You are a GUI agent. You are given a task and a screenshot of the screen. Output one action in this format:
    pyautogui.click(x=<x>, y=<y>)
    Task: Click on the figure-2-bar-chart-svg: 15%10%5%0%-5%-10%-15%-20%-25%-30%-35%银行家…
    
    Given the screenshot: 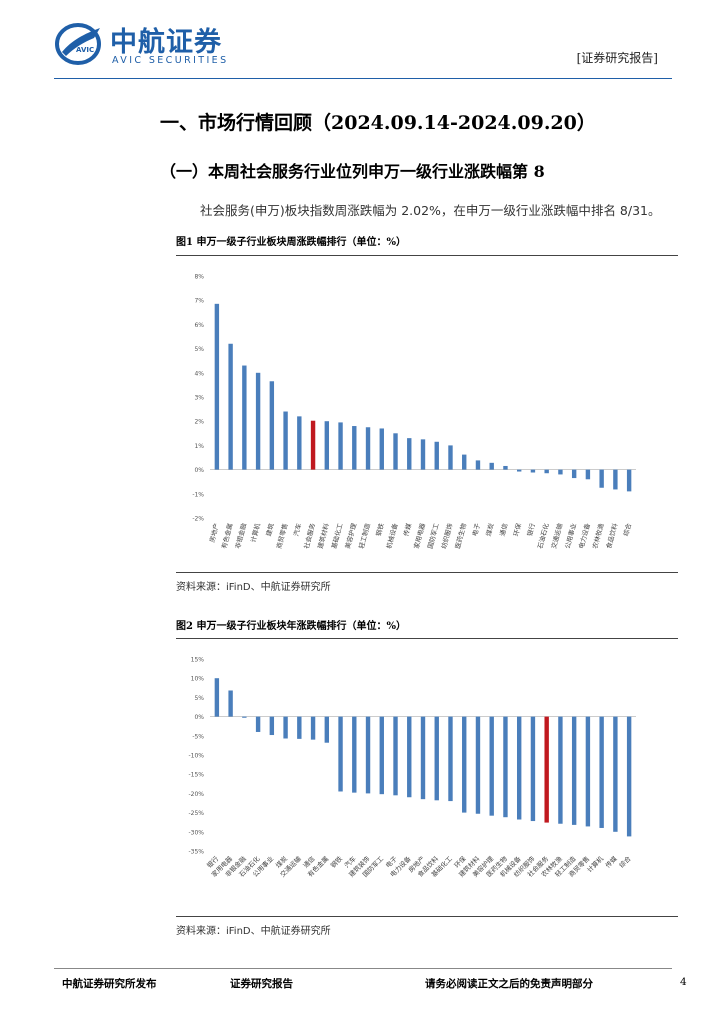 What is the action you would take?
    pyautogui.click(x=412, y=768)
    